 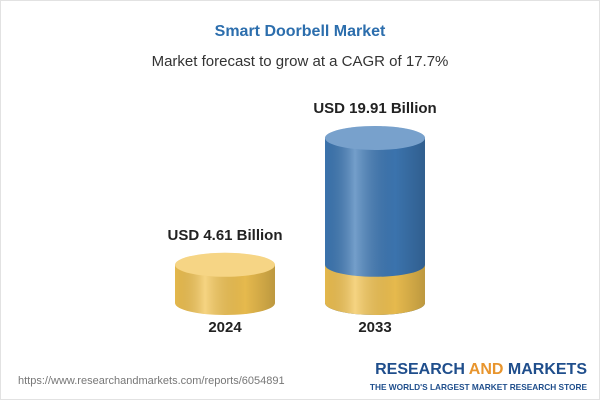 What do you see at coordinates (225, 327) in the screenshot?
I see `category-label: 2024` at bounding box center [225, 327].